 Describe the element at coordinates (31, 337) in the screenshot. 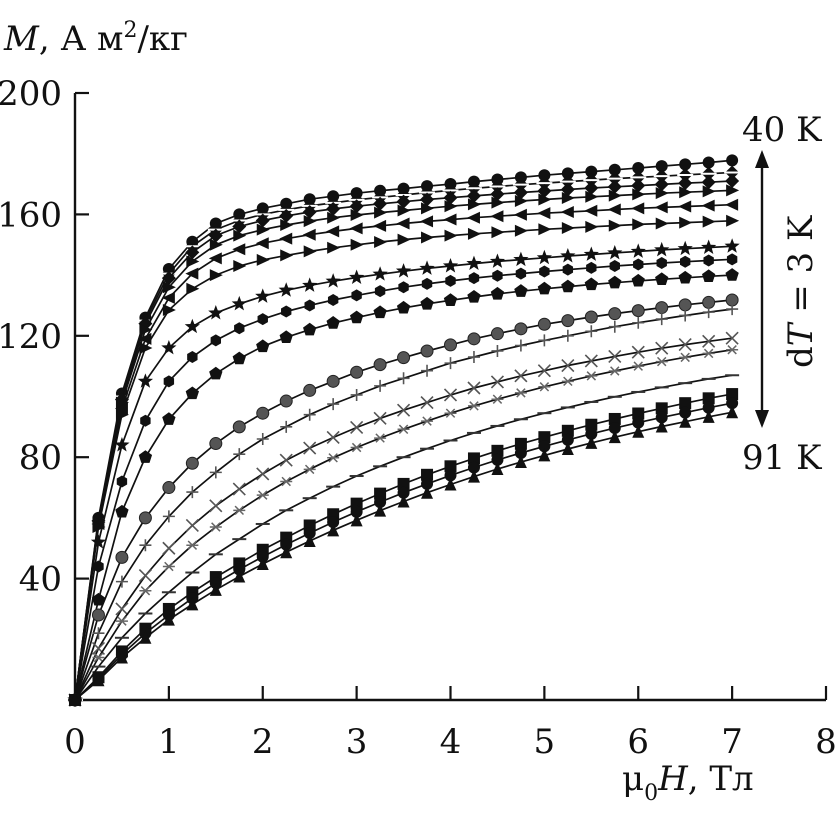

I see `y-tick-label: 120` at that location.